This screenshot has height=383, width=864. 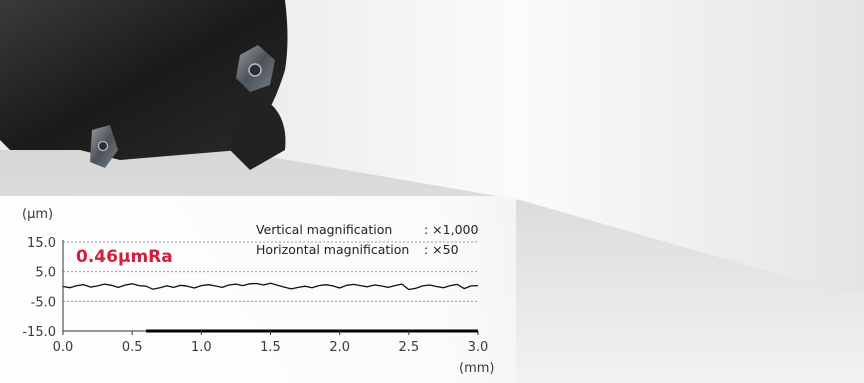 I want to click on y-tick-label: -15.0, so click(x=39, y=332).